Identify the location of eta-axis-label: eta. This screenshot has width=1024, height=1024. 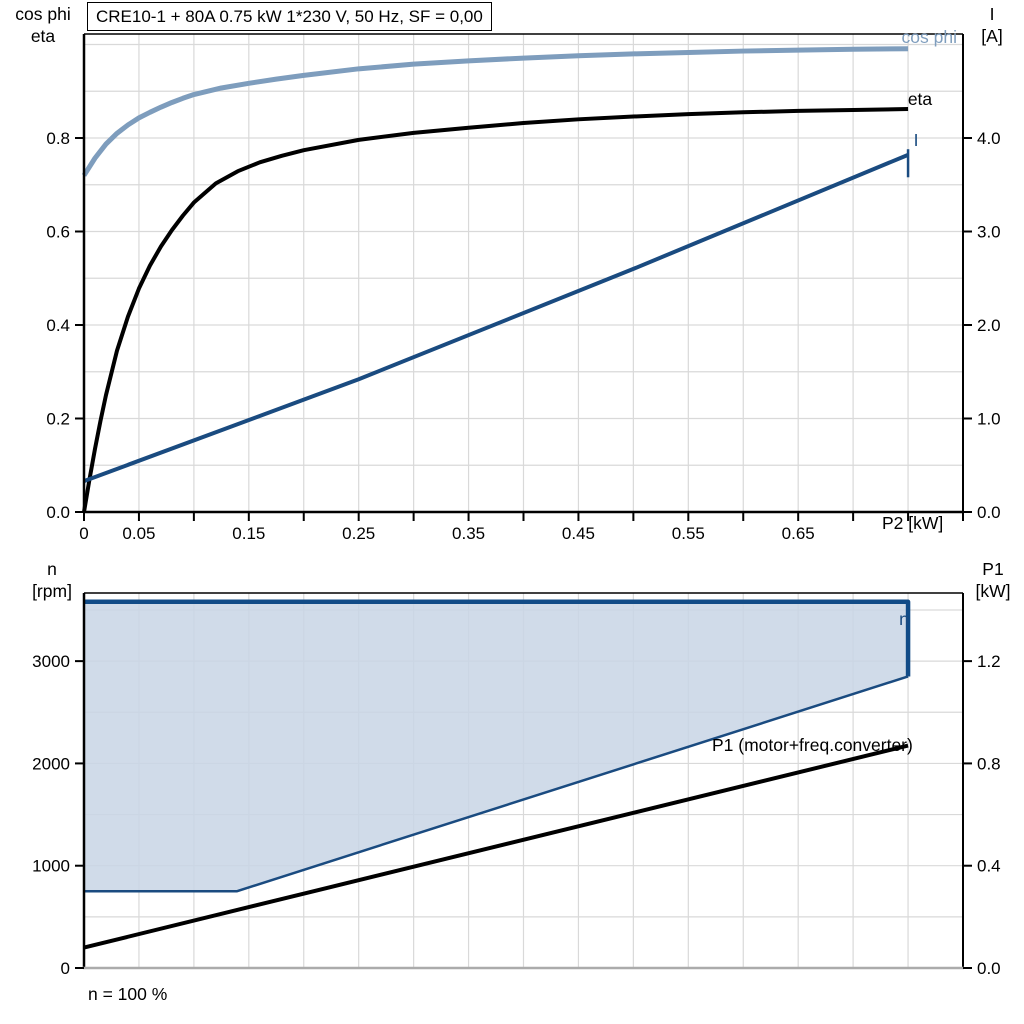
(43, 36).